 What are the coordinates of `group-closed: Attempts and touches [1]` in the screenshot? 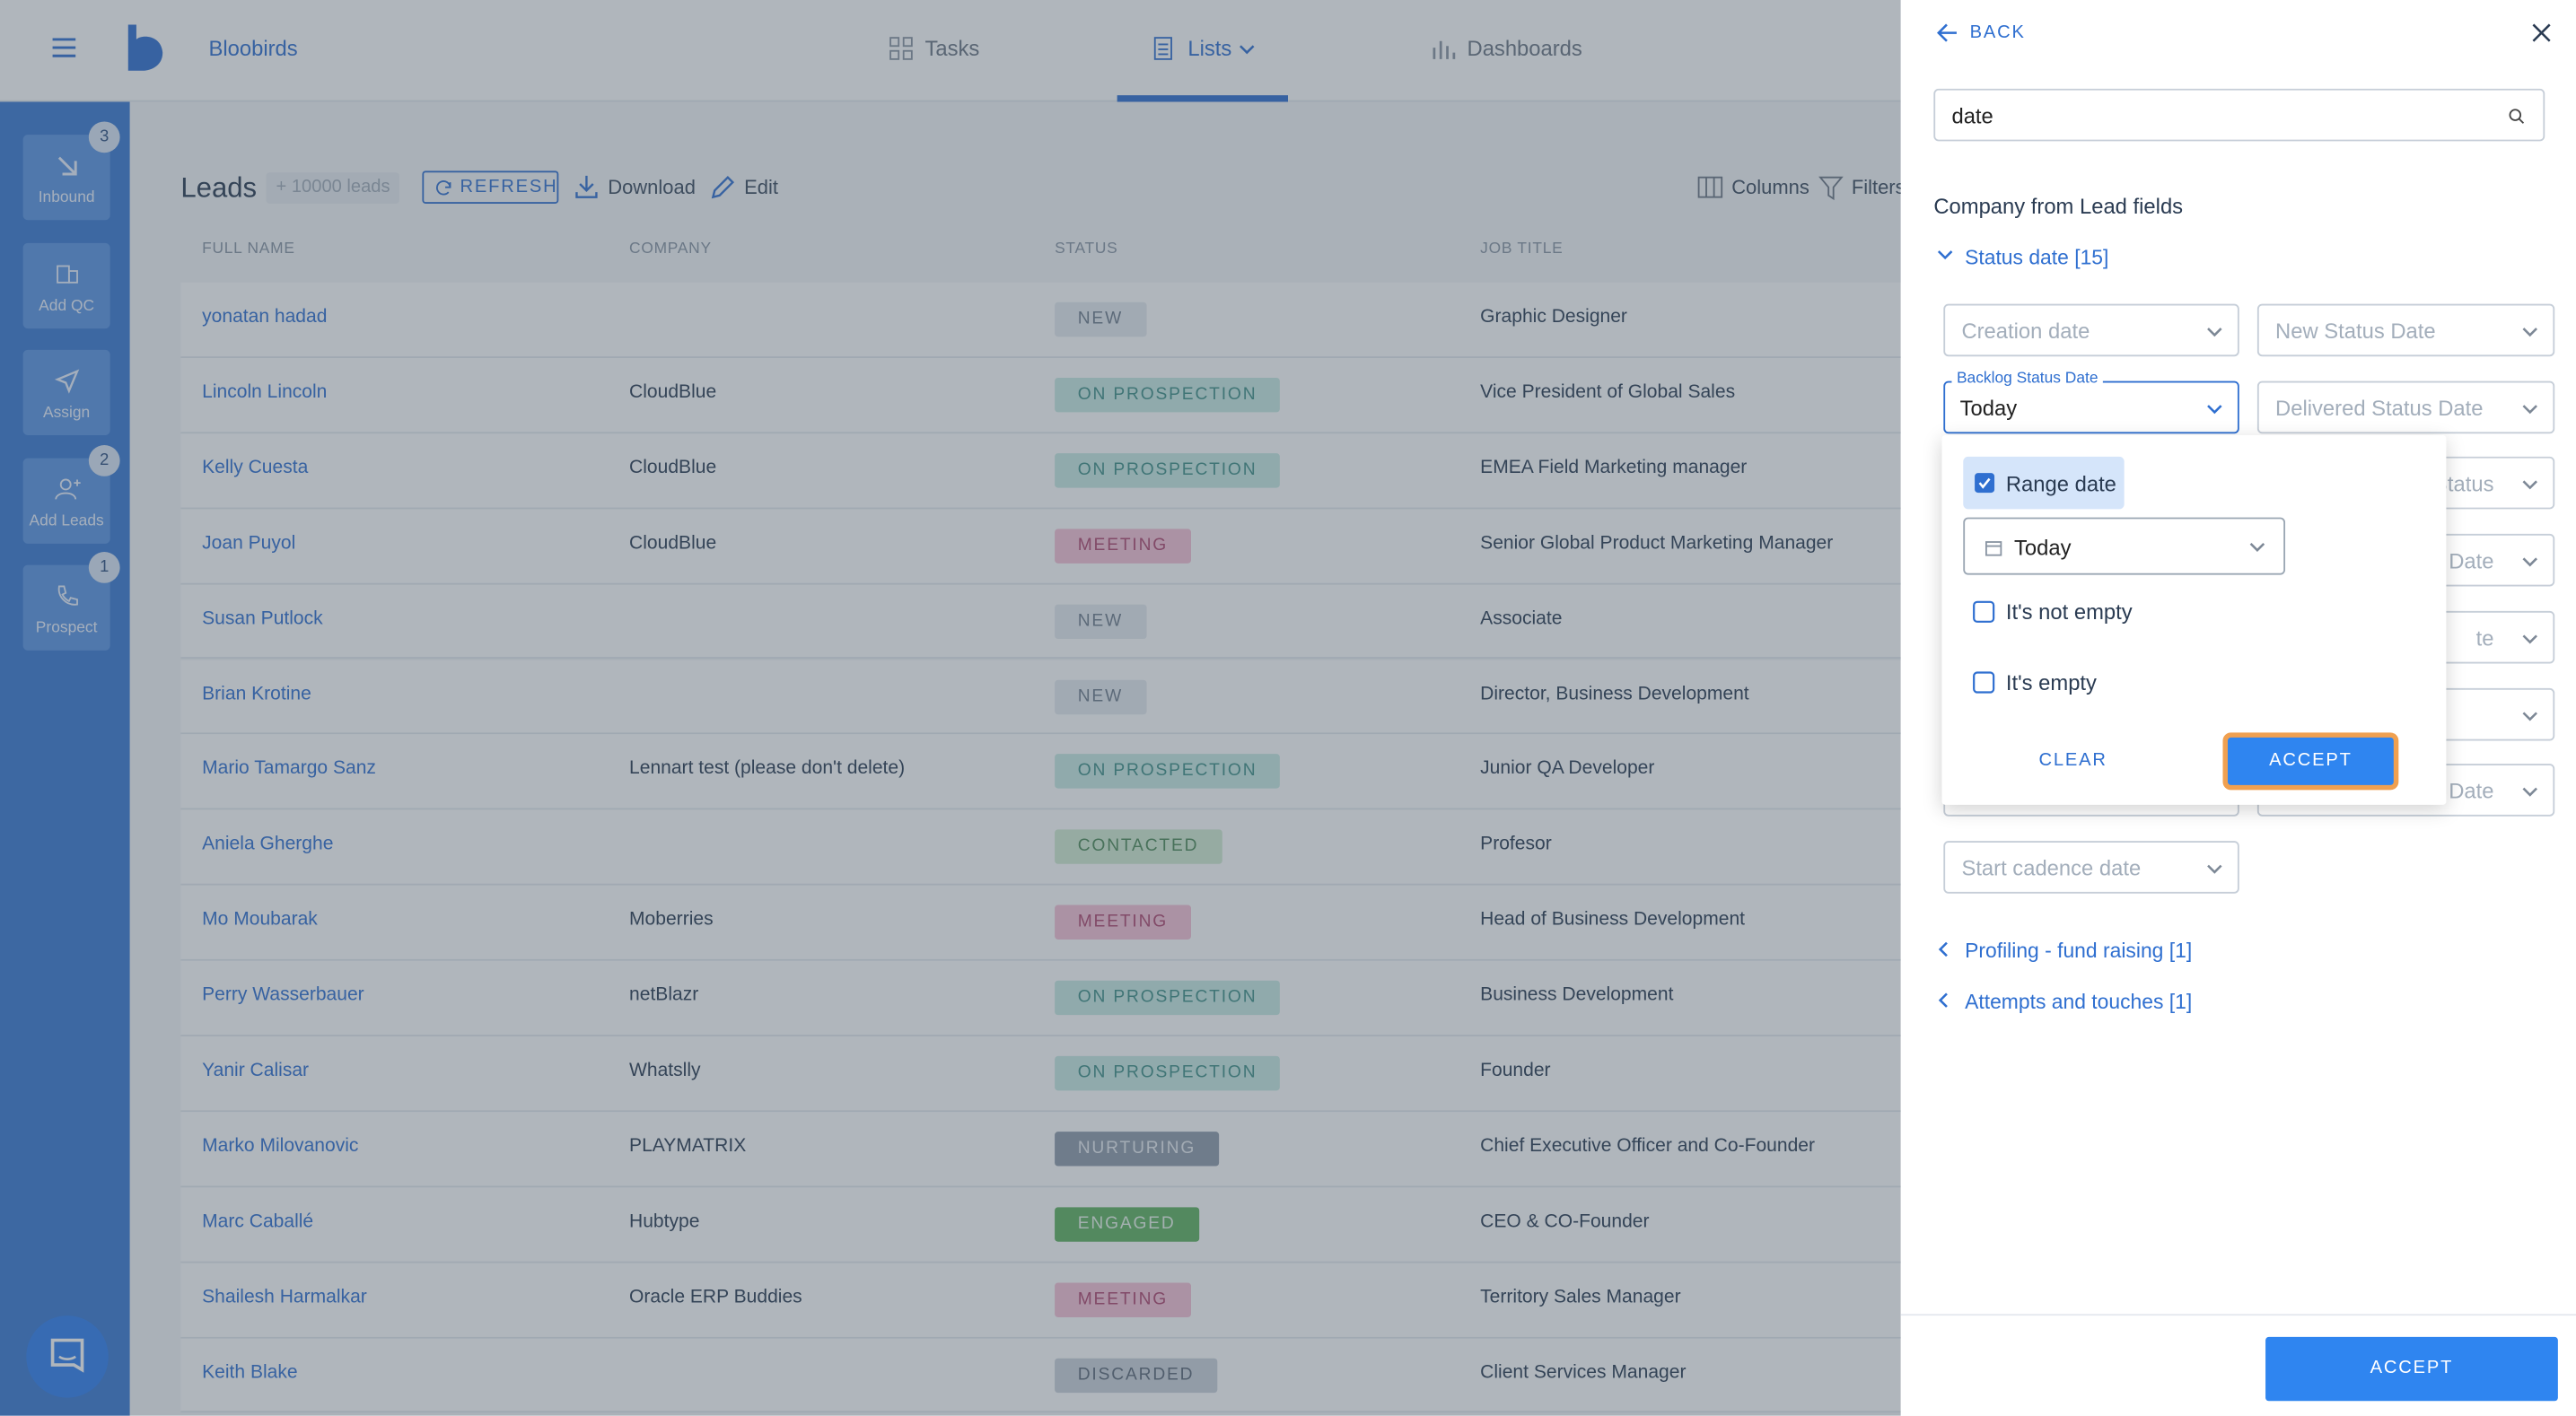 It's located at (2079, 1001).